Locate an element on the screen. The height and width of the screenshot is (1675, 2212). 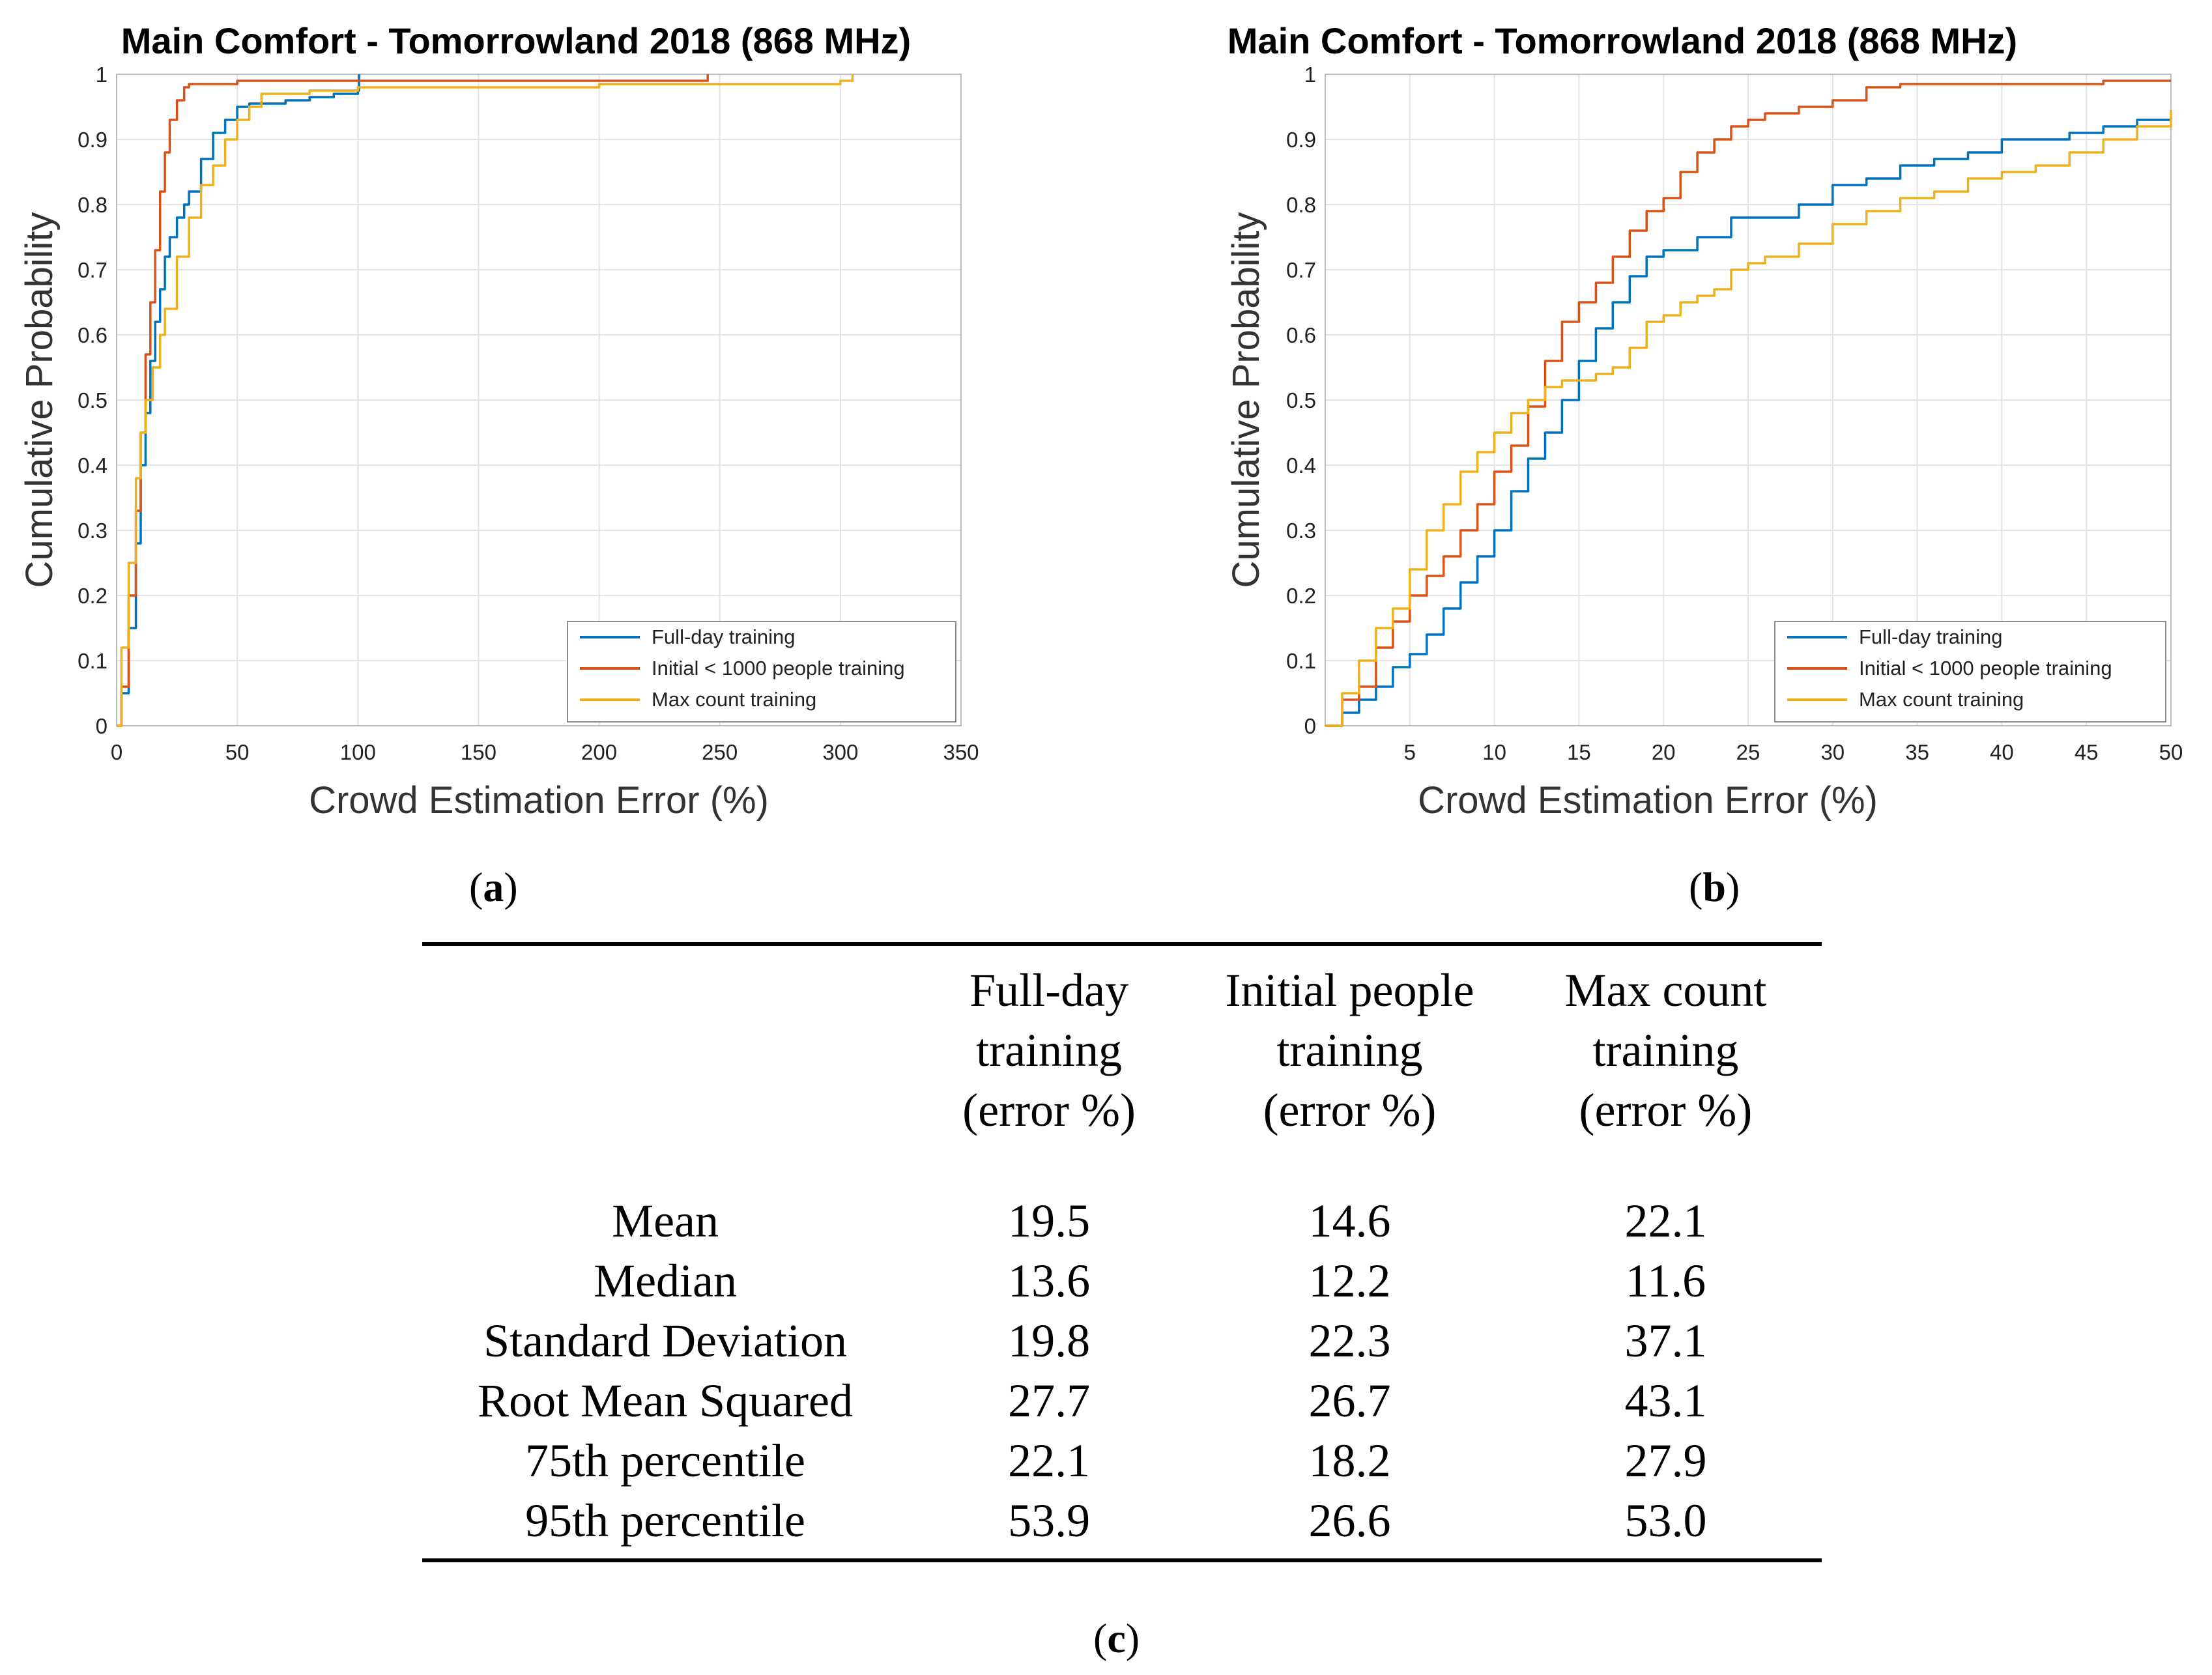
x-tick-label: 10 is located at coordinates (1494, 752).